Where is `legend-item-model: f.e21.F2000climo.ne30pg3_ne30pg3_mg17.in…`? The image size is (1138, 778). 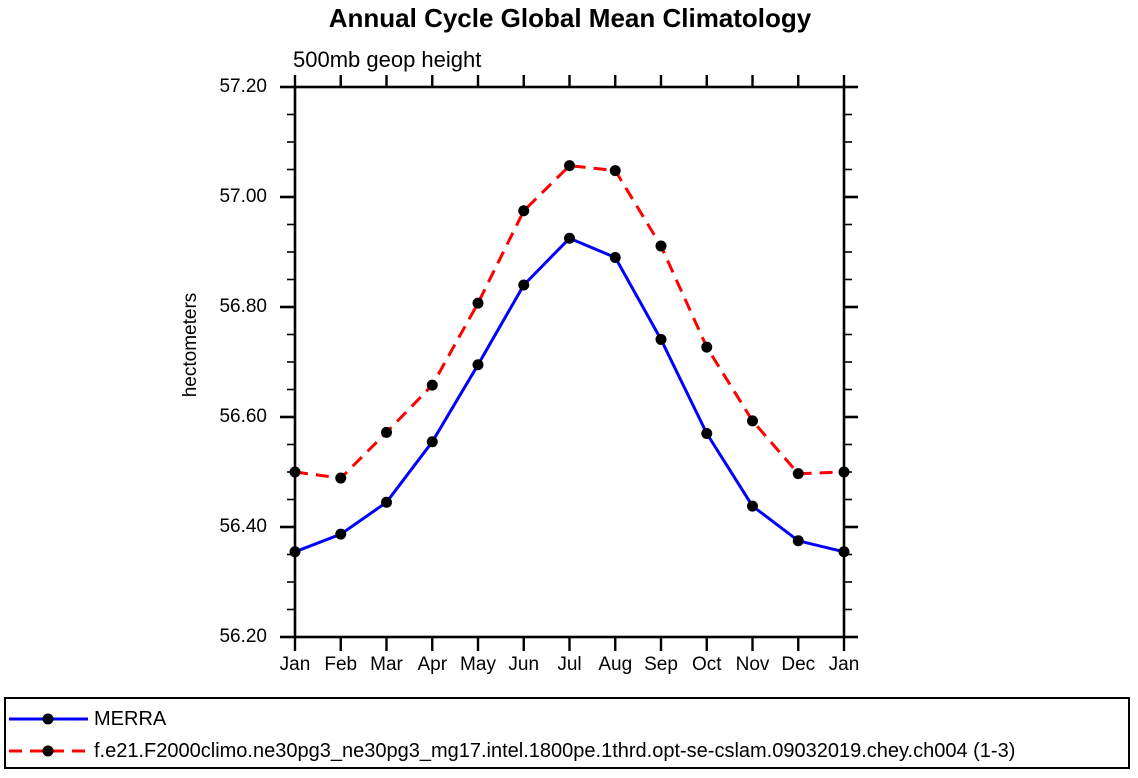
legend-item-model: f.e21.F2000climo.ne30pg3_ne30pg3_mg17.in… is located at coordinates (511, 751).